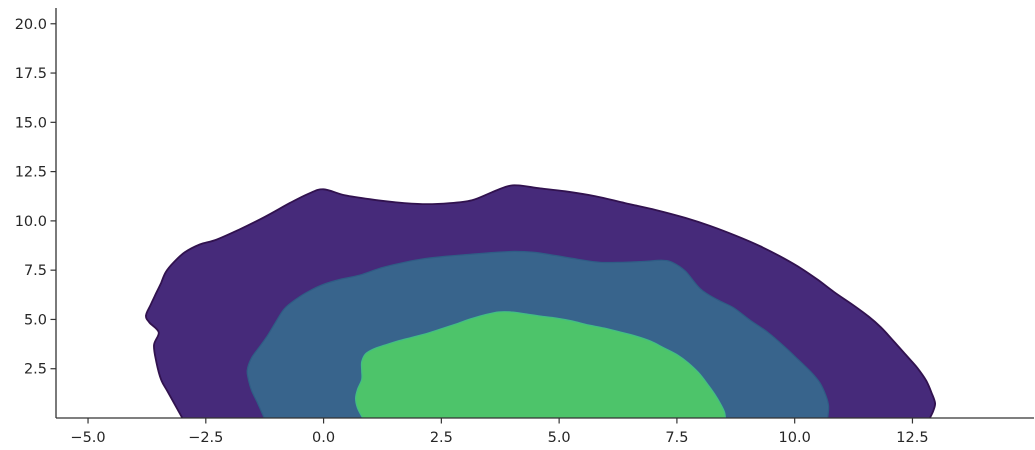  What do you see at coordinates (441, 438) in the screenshot?
I see `x-tick-label: 2.5` at bounding box center [441, 438].